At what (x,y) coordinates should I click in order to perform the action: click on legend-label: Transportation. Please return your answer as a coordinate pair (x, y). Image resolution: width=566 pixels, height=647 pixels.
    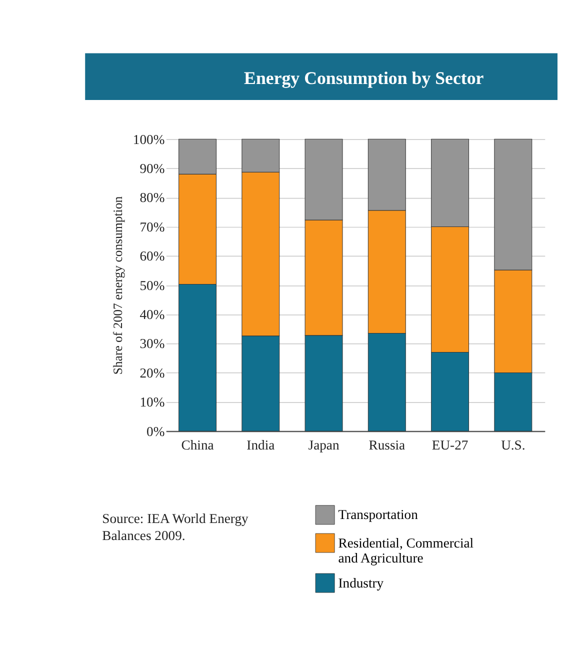
    Looking at the image, I should click on (378, 514).